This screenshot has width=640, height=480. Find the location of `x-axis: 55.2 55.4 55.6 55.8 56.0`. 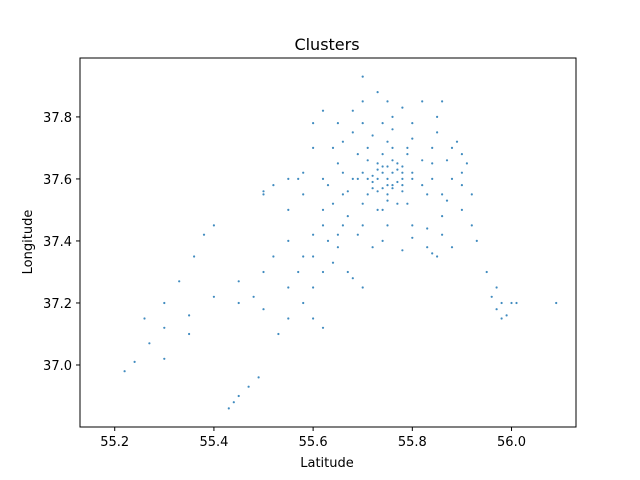

x-axis: 55.2 55.4 55.6 55.8 56.0 is located at coordinates (313, 438).